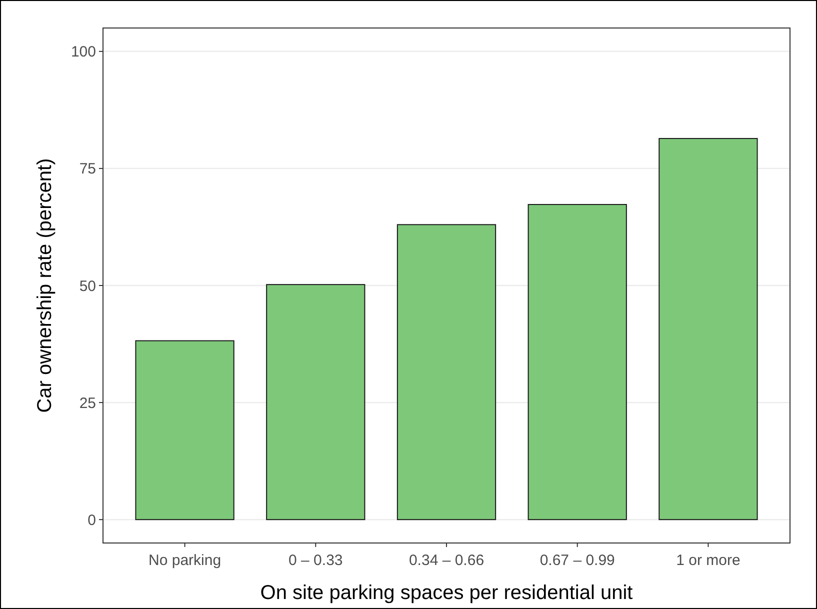 The width and height of the screenshot is (817, 609). Describe the element at coordinates (87, 169) in the screenshot. I see `y-tick-label: 75` at that location.